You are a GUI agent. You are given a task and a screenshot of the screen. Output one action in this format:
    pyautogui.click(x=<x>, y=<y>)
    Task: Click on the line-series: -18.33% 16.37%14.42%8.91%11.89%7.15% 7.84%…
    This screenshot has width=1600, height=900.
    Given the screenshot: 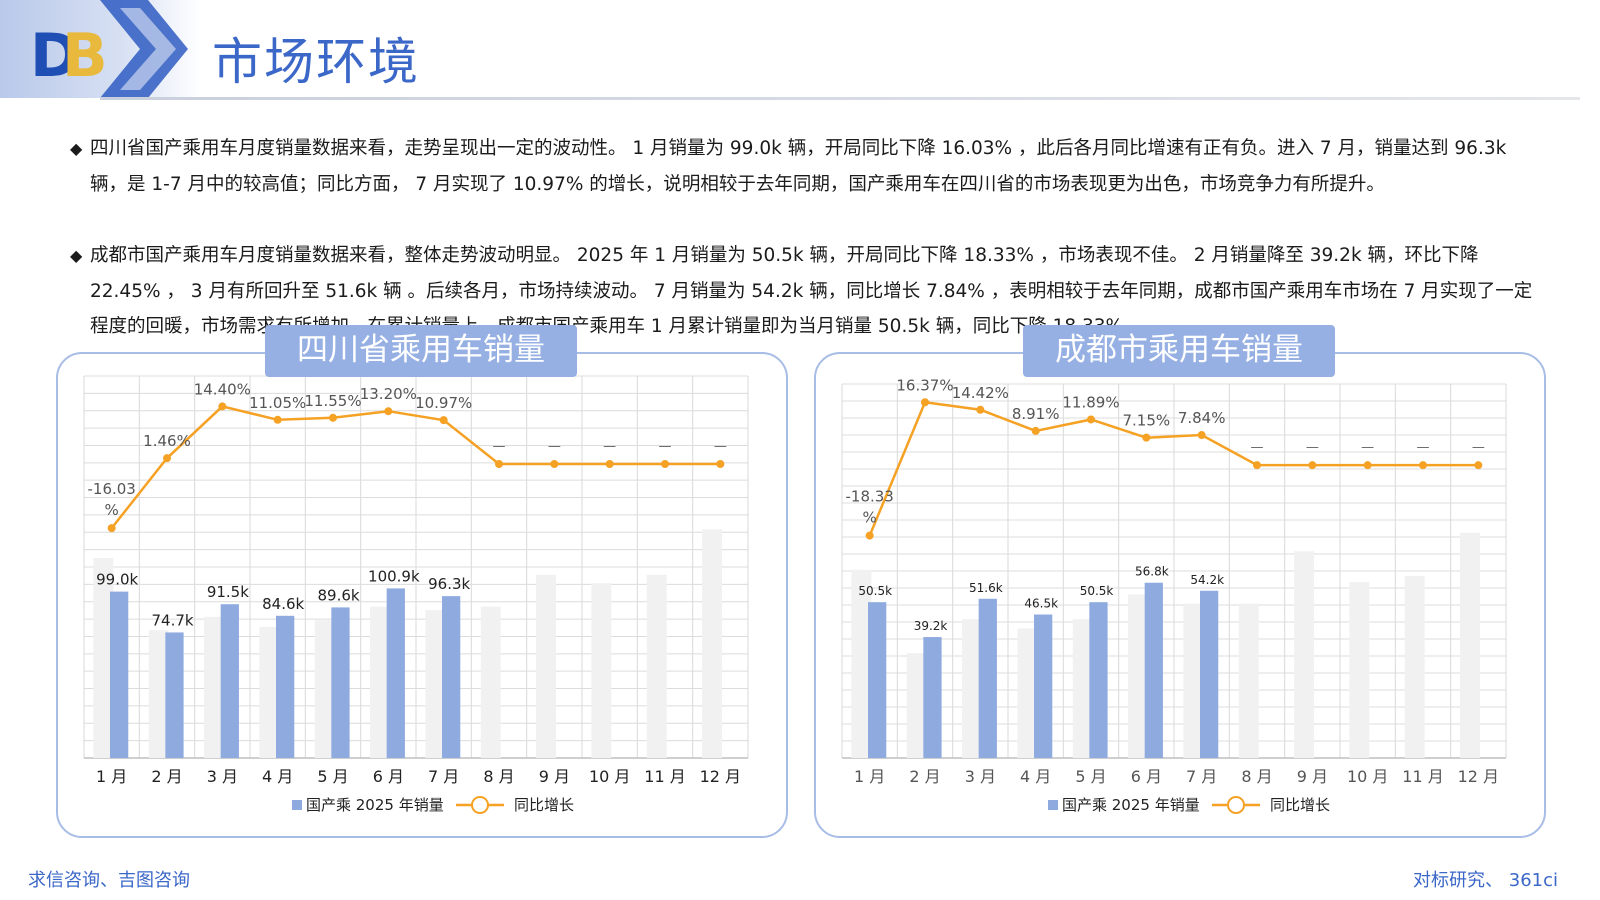 What is the action you would take?
    pyautogui.click(x=1165, y=458)
    